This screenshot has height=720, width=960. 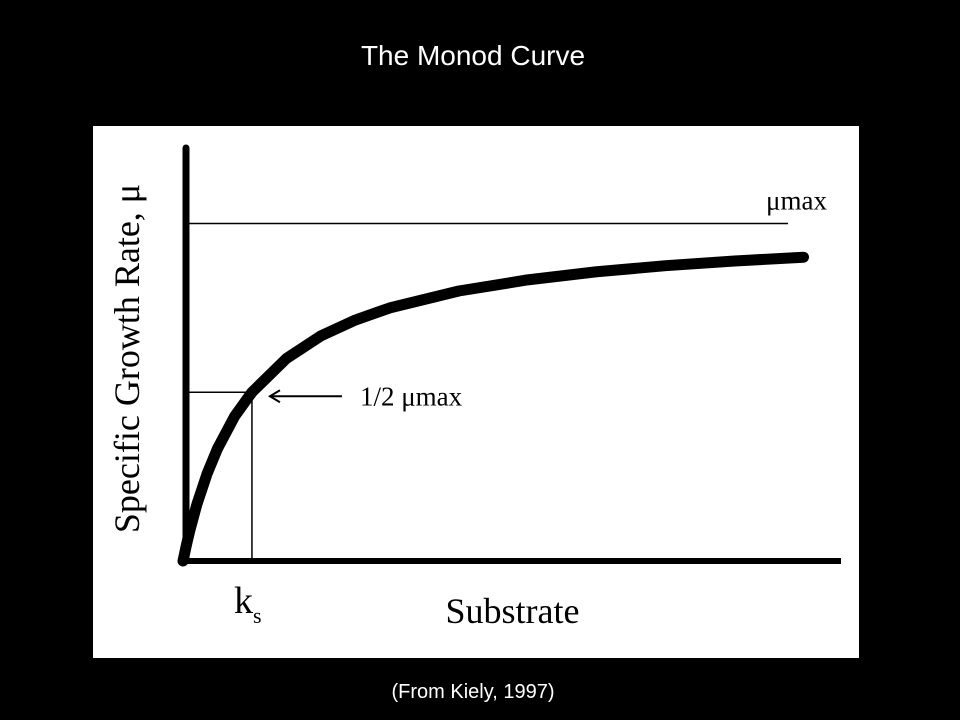 What do you see at coordinates (796, 201) in the screenshot?
I see `mu-max-label: μmax` at bounding box center [796, 201].